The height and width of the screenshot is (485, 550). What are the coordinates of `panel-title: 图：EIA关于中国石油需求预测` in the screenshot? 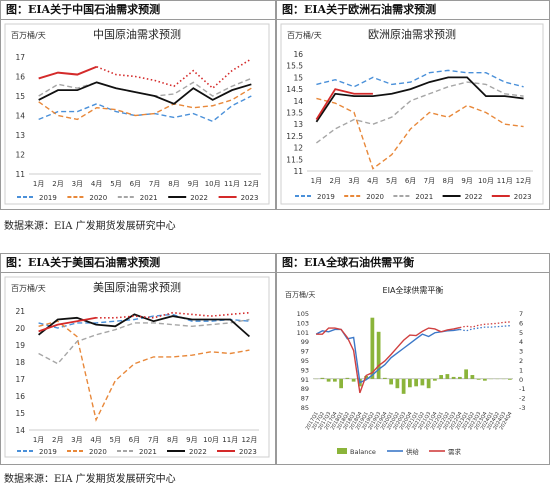 It's located at (138, 10).